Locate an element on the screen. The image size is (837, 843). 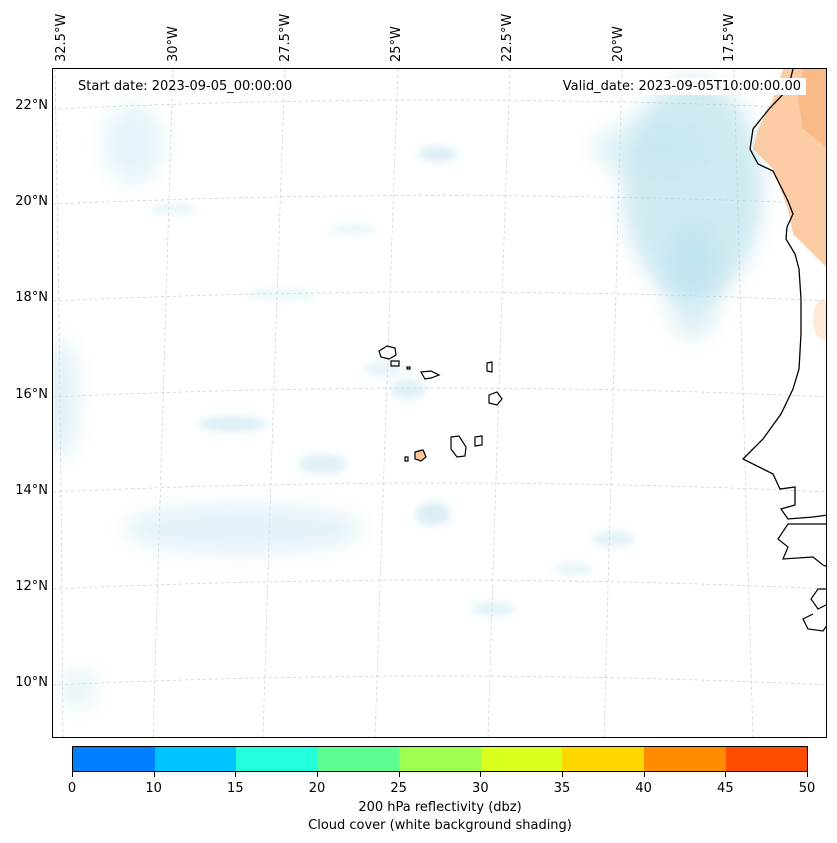
colorbar-tick-label: 20 is located at coordinates (317, 788).